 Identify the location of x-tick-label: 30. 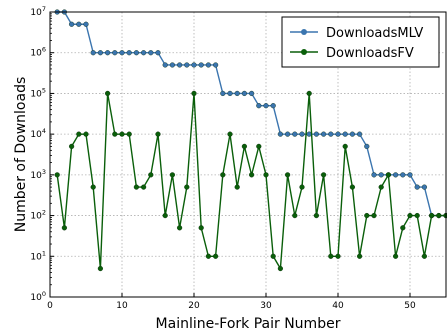
(266, 306).